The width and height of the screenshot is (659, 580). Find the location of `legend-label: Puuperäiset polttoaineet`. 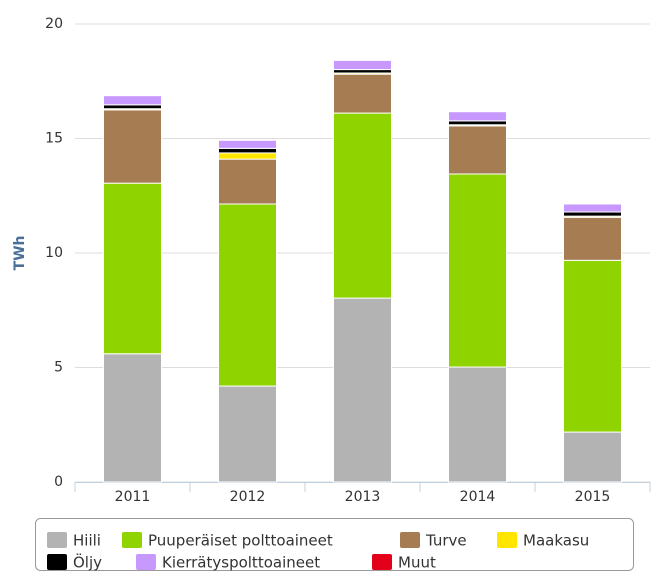

legend-label: Puuperäiset polttoaineet is located at coordinates (240, 541).